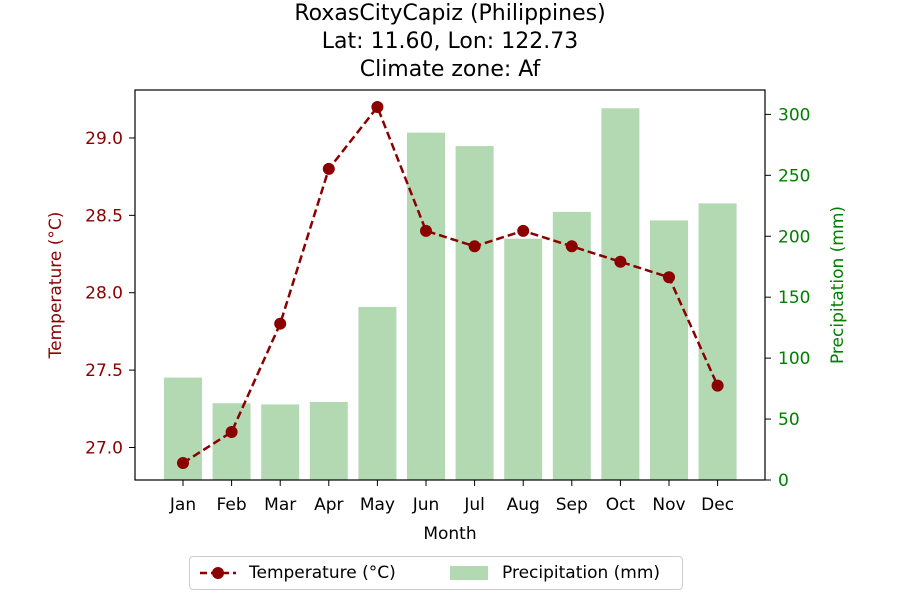  Describe the element at coordinates (469, 573) in the screenshot. I see `legend-precipitation-swatch` at that location.